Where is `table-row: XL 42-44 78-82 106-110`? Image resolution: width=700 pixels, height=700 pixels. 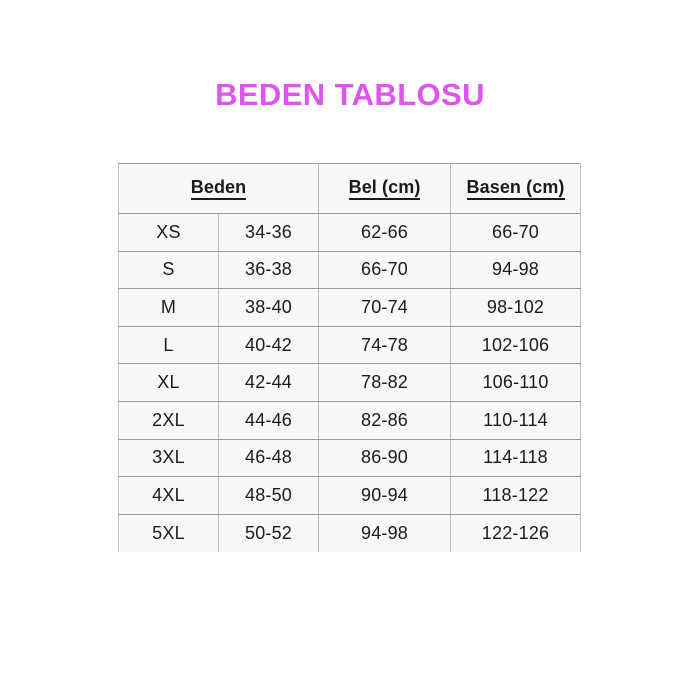
table-row: XL 42-44 78-82 106-110 is located at coordinates (350, 382).